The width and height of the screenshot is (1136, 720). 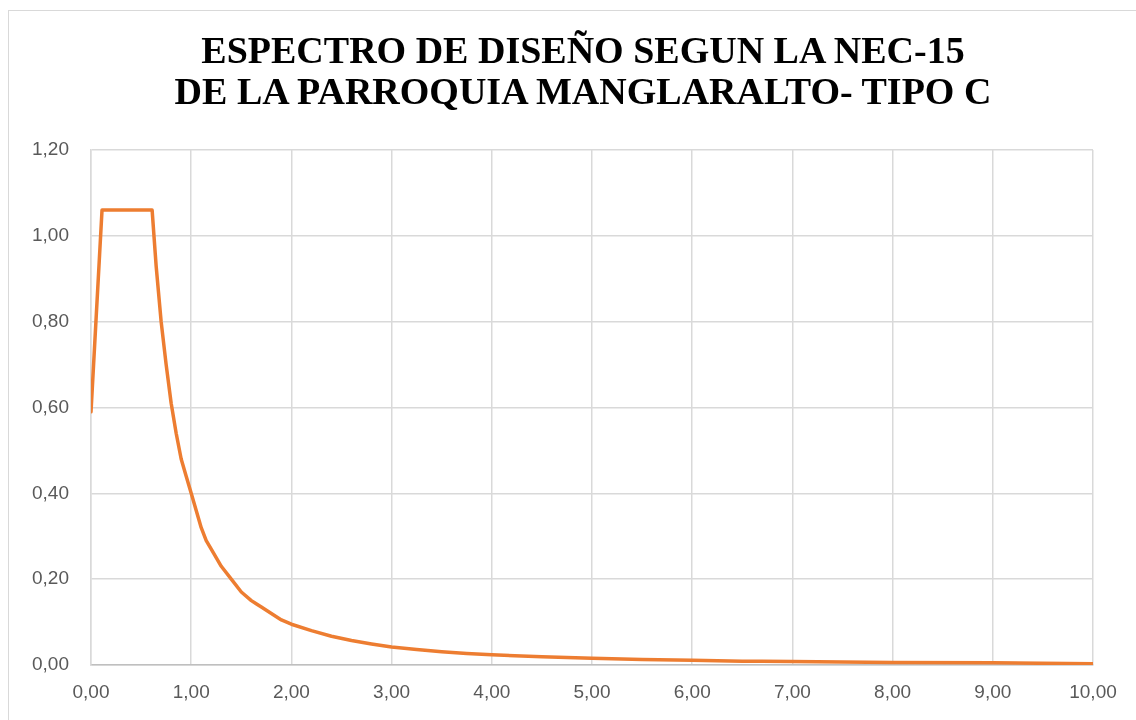 I want to click on x-tick-label: 4,00, so click(x=492, y=691).